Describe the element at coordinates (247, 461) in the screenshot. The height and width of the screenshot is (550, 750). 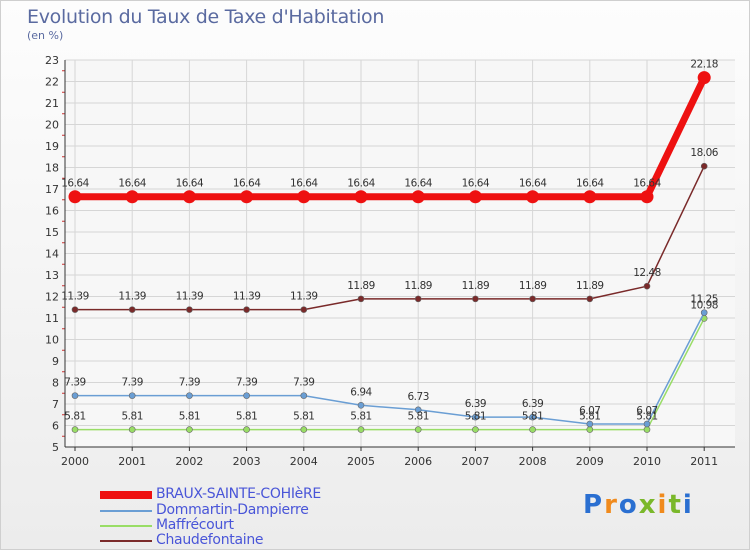
I see `x-tick-label: 2003` at that location.